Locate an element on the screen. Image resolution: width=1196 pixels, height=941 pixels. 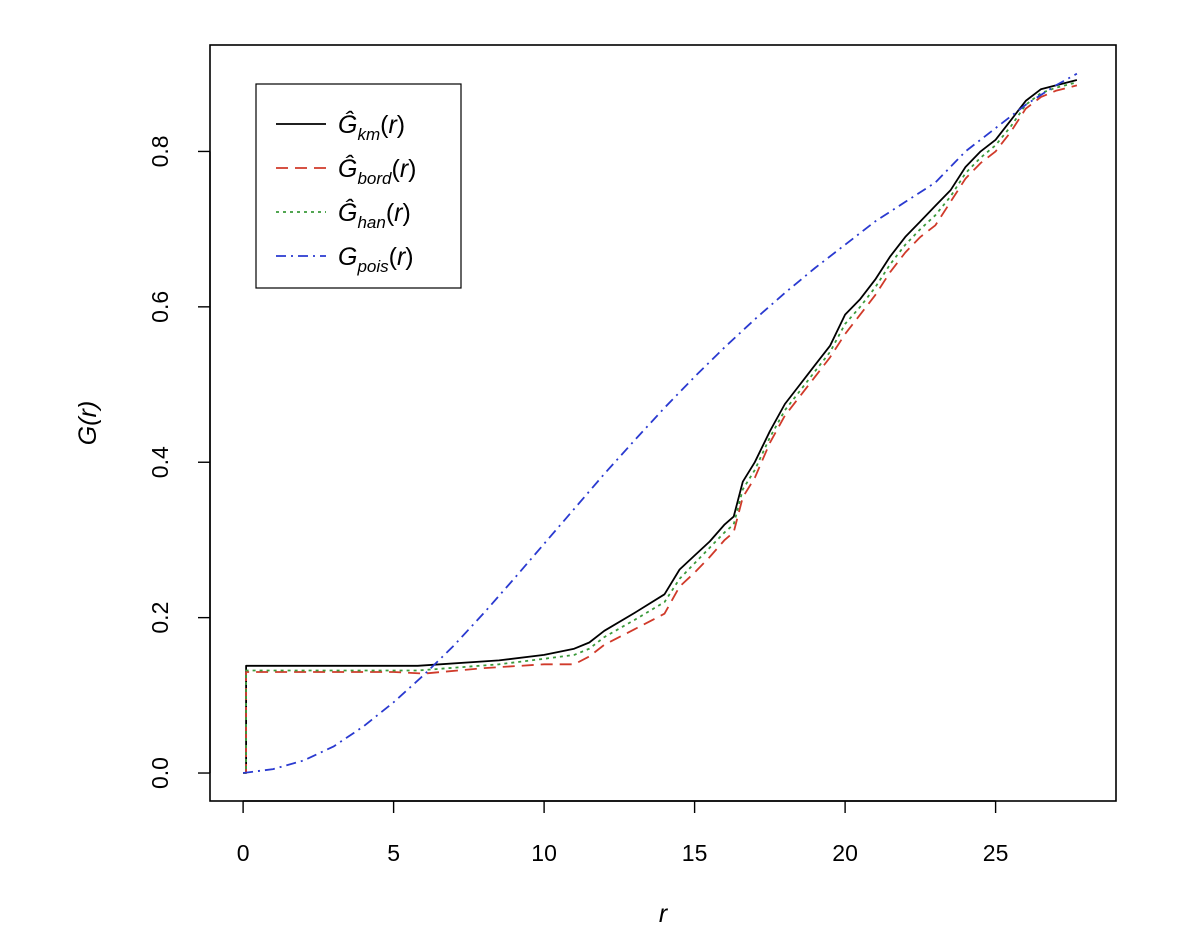
y-axis: 0.0 0.2 0.4 0.6 0.8 is located at coordinates (179, 462).